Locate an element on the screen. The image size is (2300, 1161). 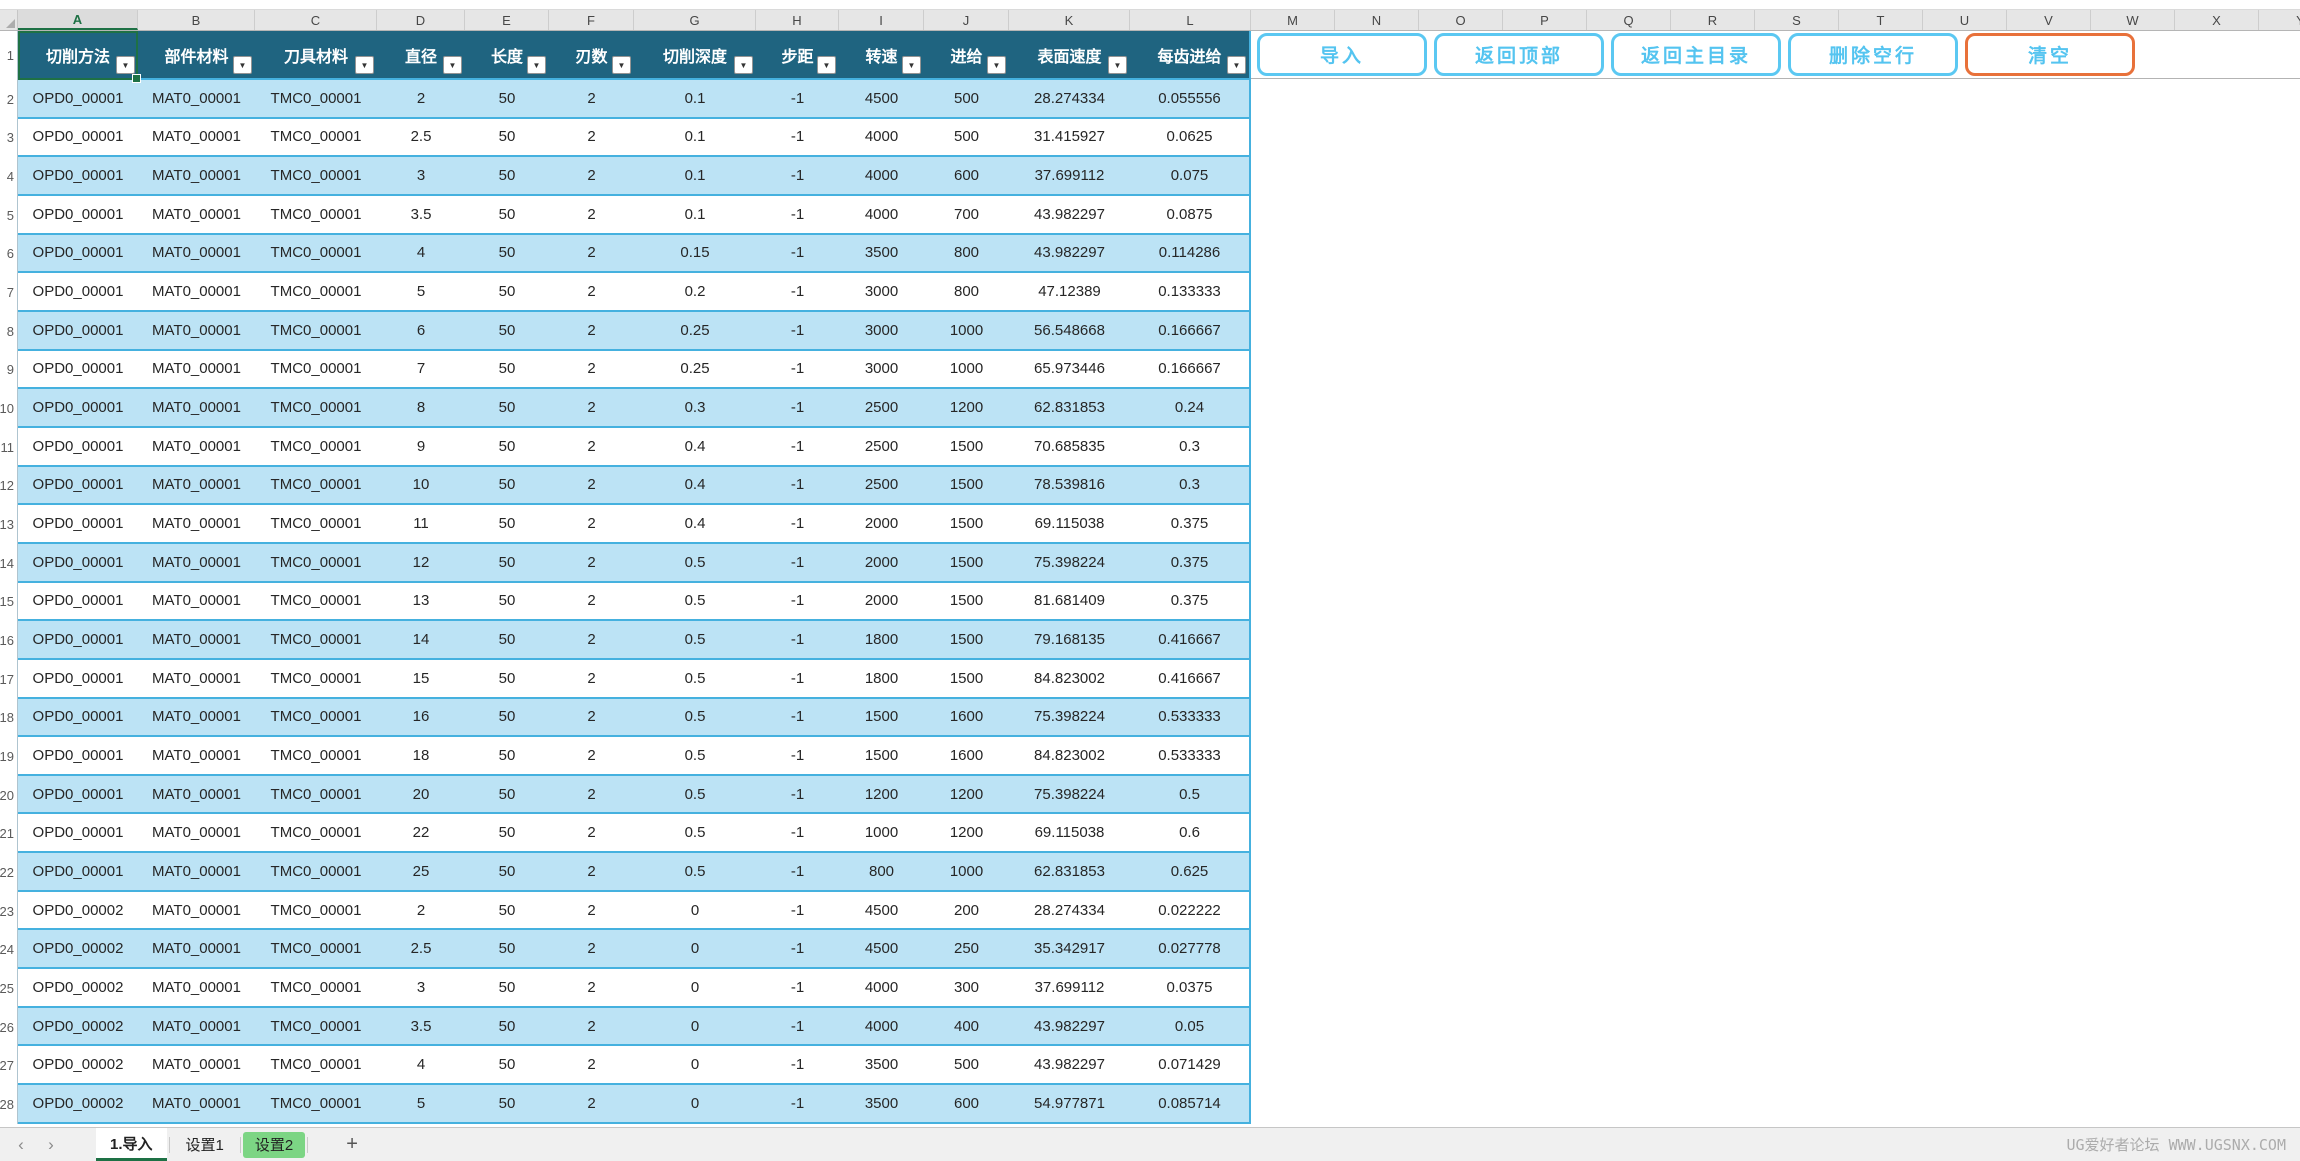
table-cell: 37.699112 is located at coordinates (1069, 988).